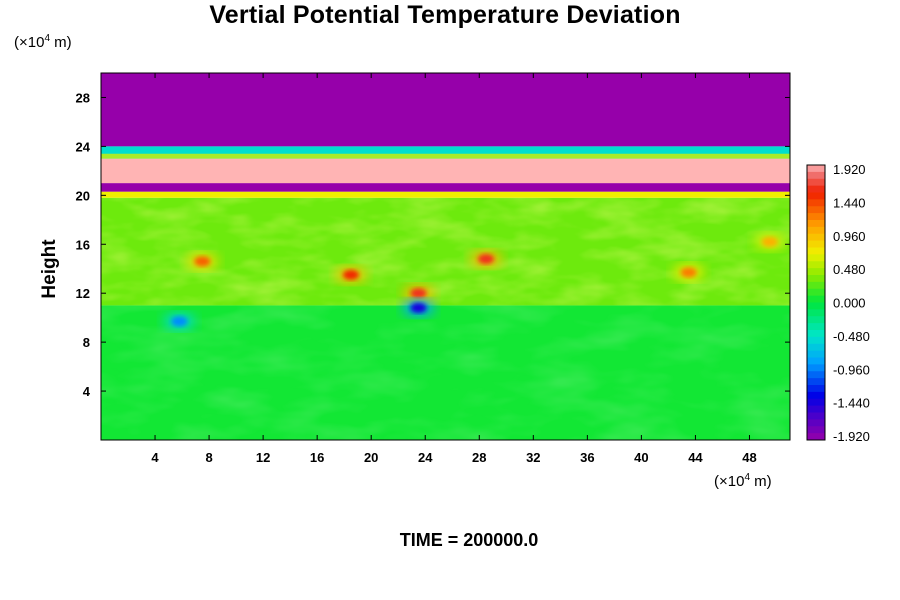 The height and width of the screenshot is (600, 900). Describe the element at coordinates (849, 269) in the screenshot. I see `colorbar-label: 0.480` at that location.